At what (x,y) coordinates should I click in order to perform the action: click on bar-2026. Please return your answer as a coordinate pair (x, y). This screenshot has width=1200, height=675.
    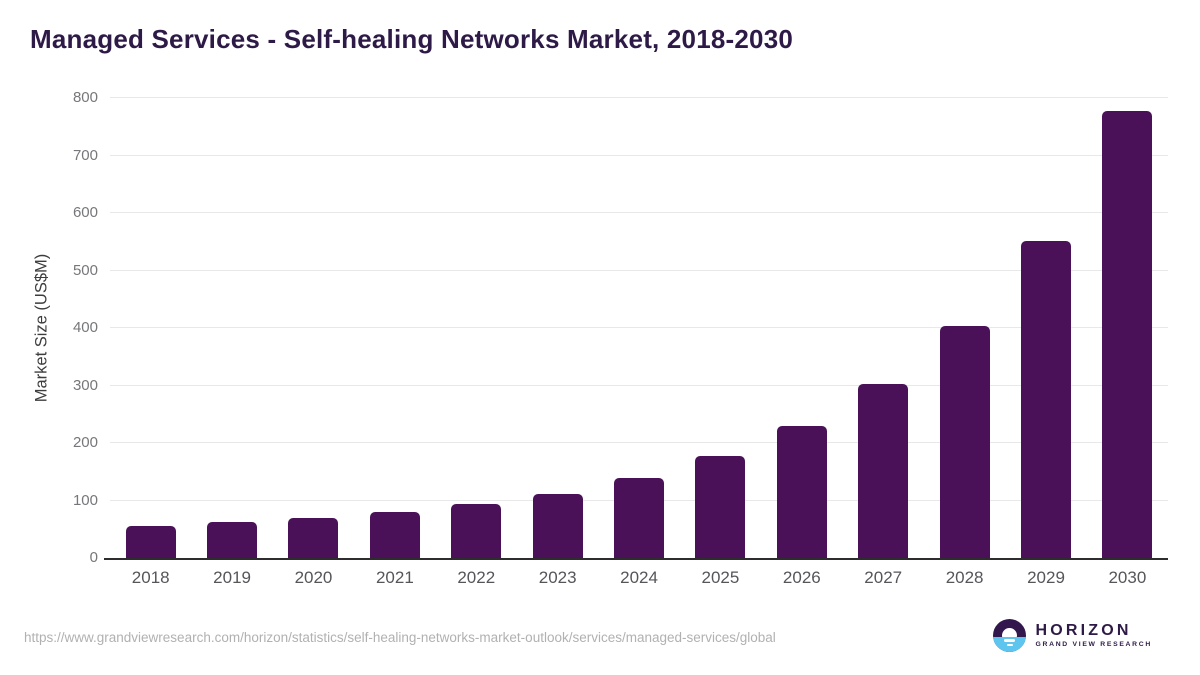
    Looking at the image, I should click on (801, 491).